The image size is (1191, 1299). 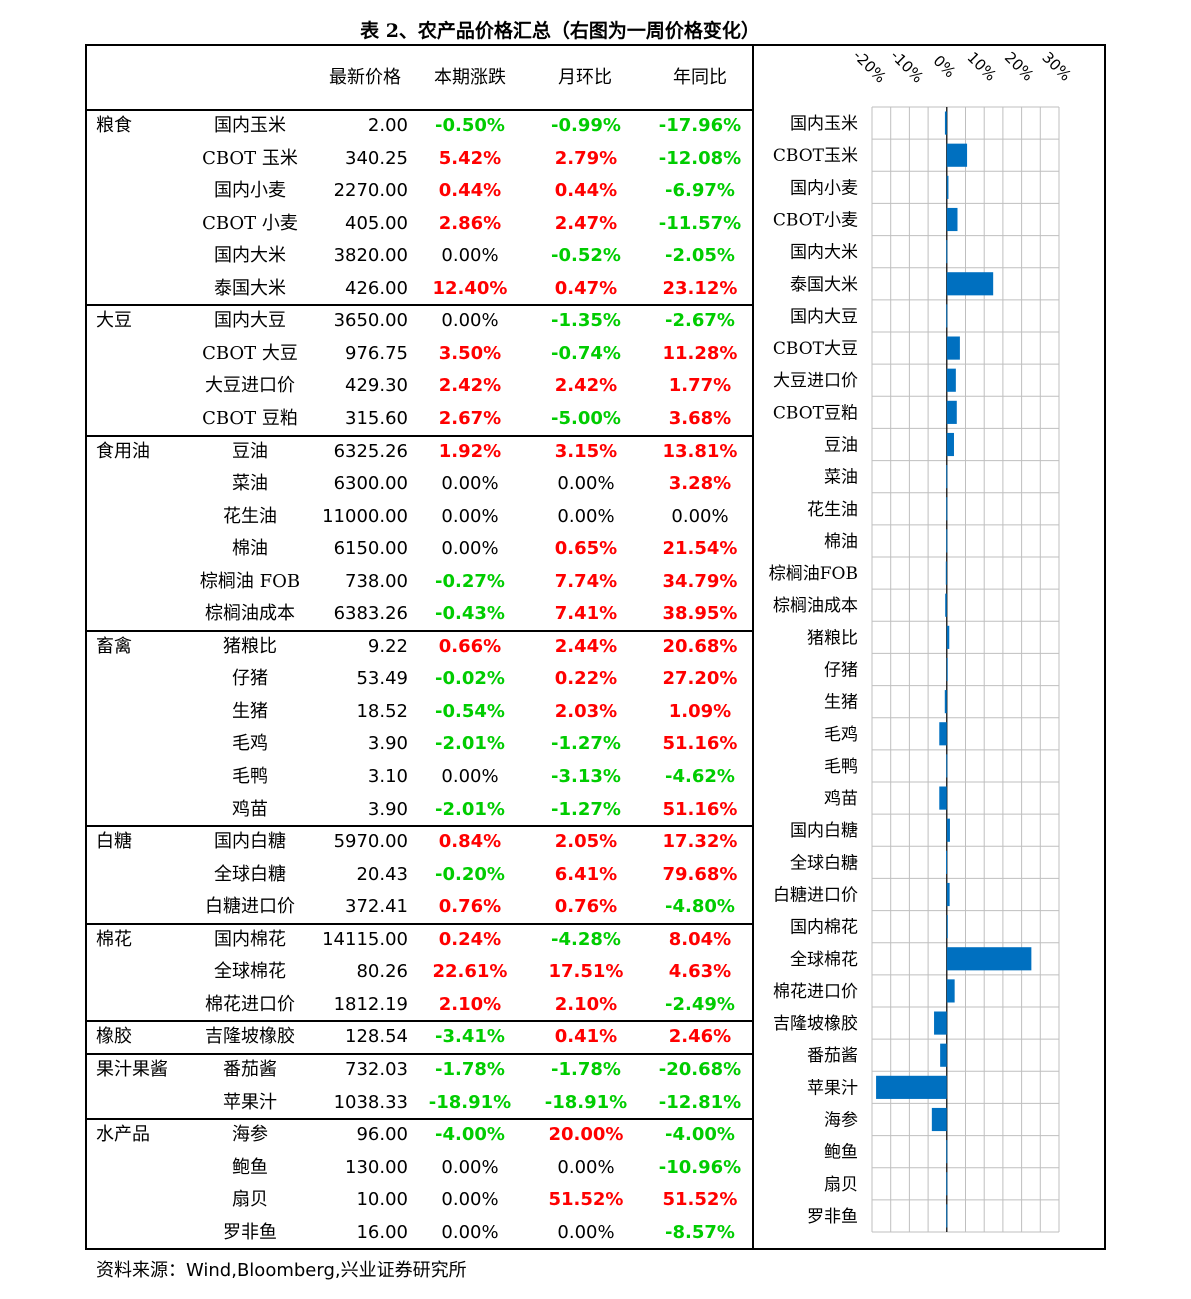 I want to click on latest-price: 5970.00, so click(x=370, y=842).